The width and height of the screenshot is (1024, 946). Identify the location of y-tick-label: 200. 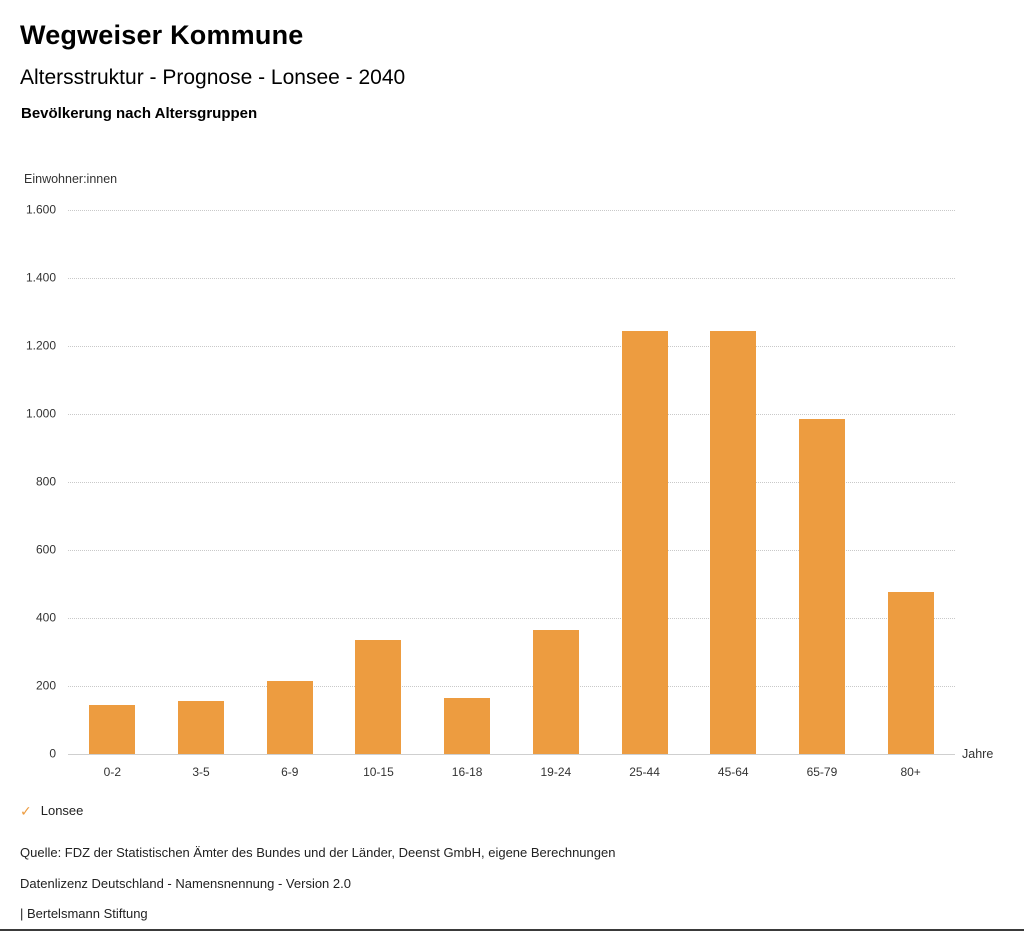
(45, 685).